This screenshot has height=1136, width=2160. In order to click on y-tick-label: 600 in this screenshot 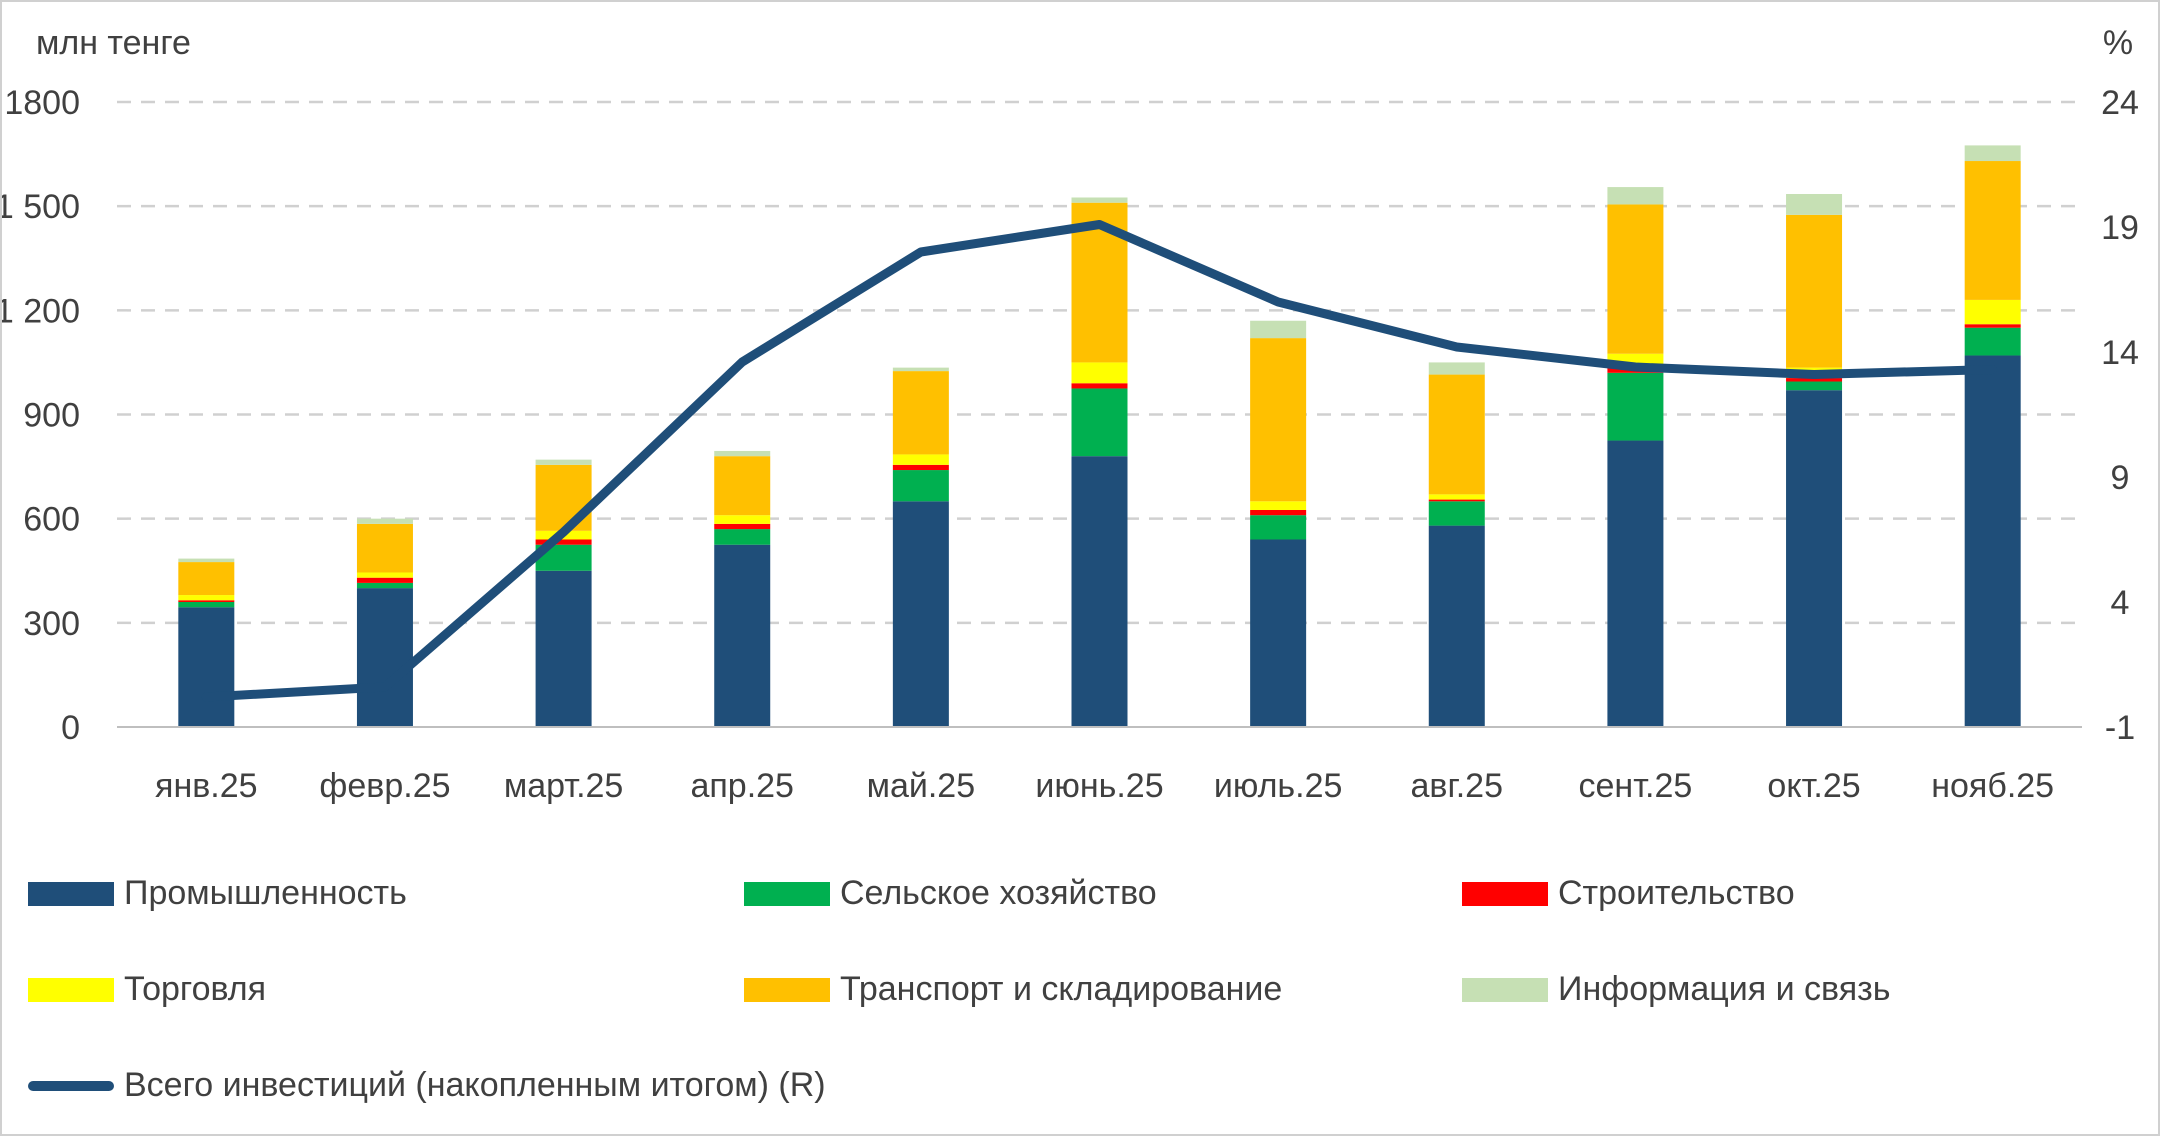, I will do `click(51, 520)`.